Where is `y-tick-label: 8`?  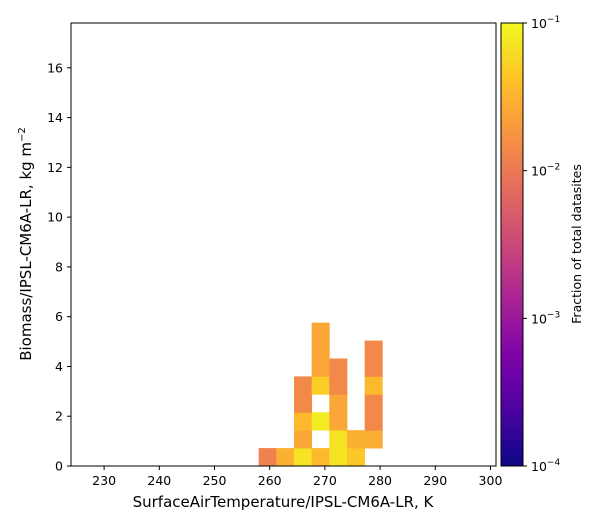
y-tick-label: 8 is located at coordinates (59, 266).